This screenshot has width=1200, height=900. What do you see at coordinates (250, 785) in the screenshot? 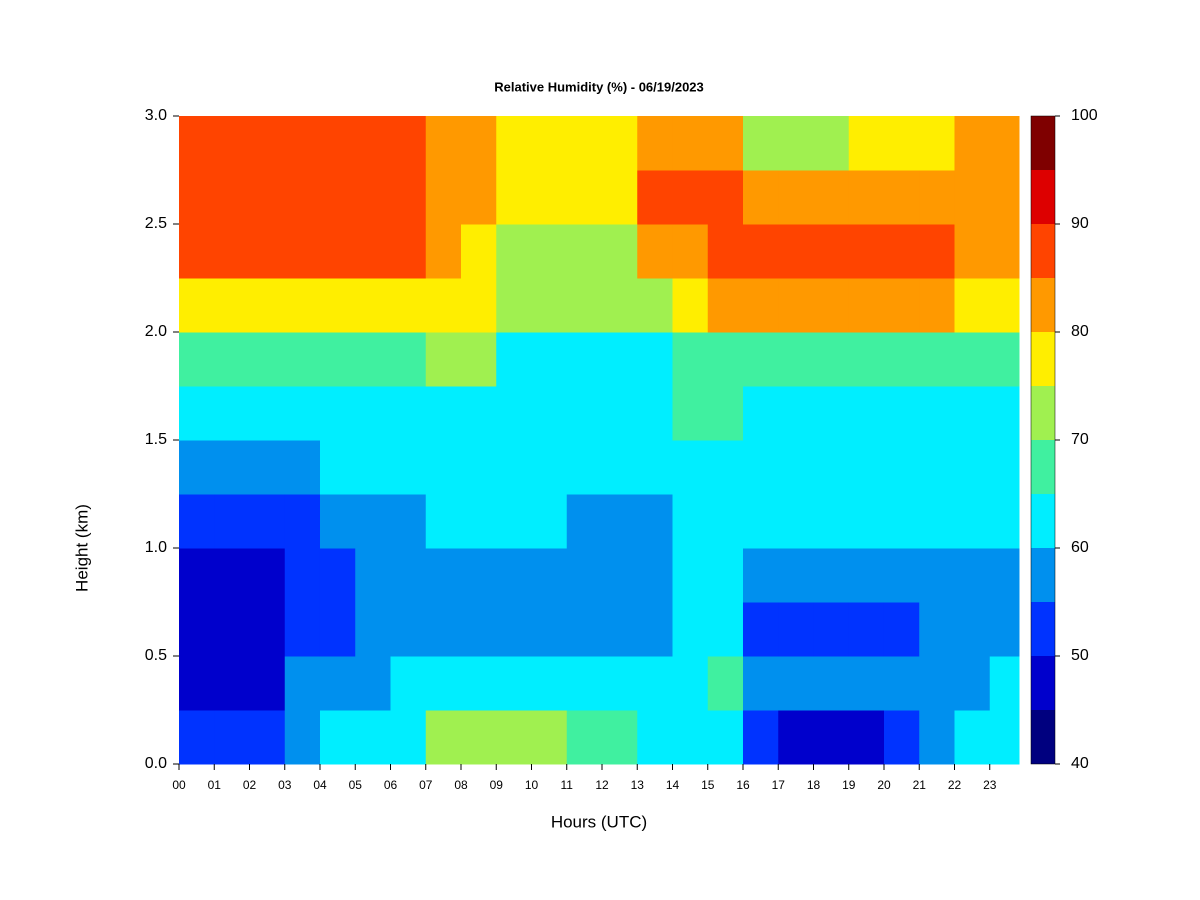
I see `x-tick-label: 02` at bounding box center [250, 785].